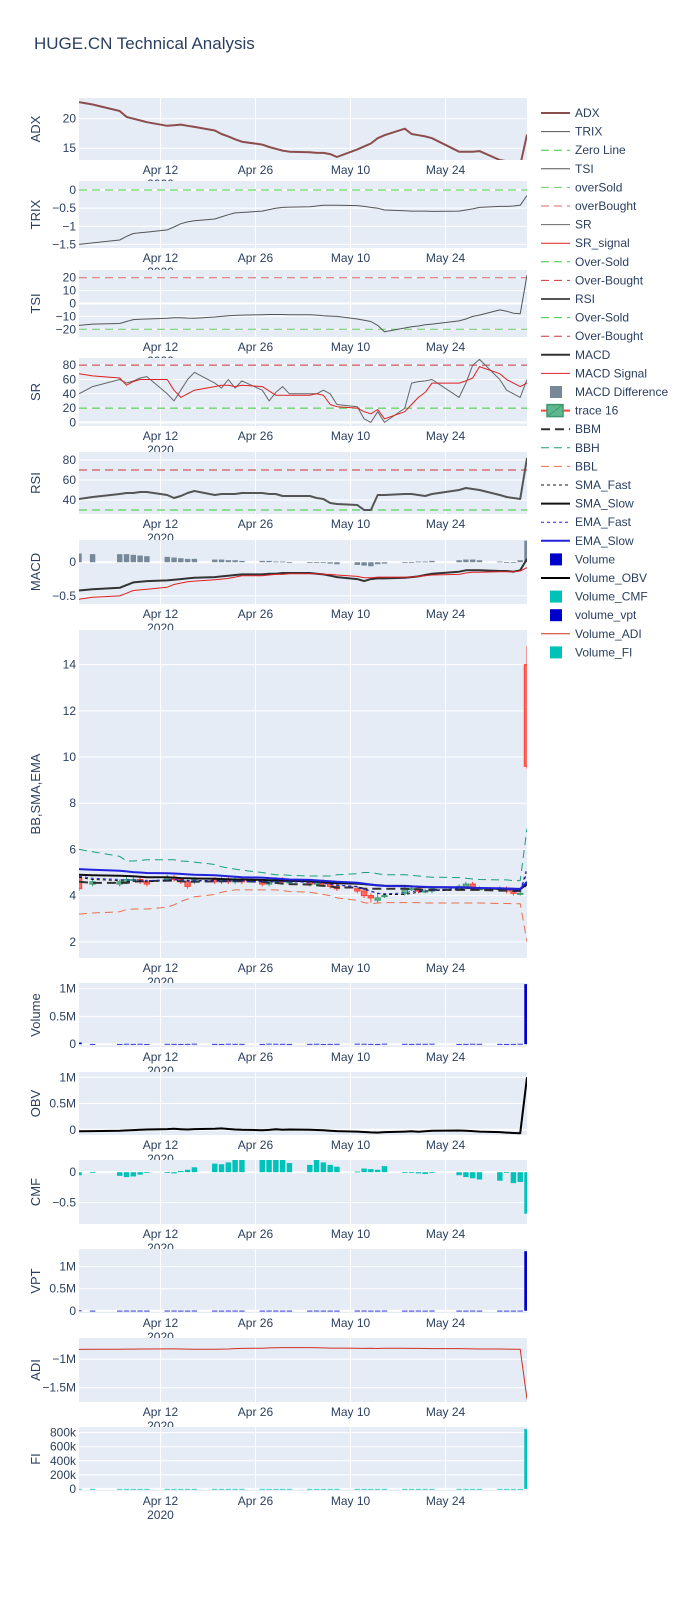 The width and height of the screenshot is (700, 1605). What do you see at coordinates (256, 436) in the screenshot?
I see `x-tick-label: Apr 26` at bounding box center [256, 436].